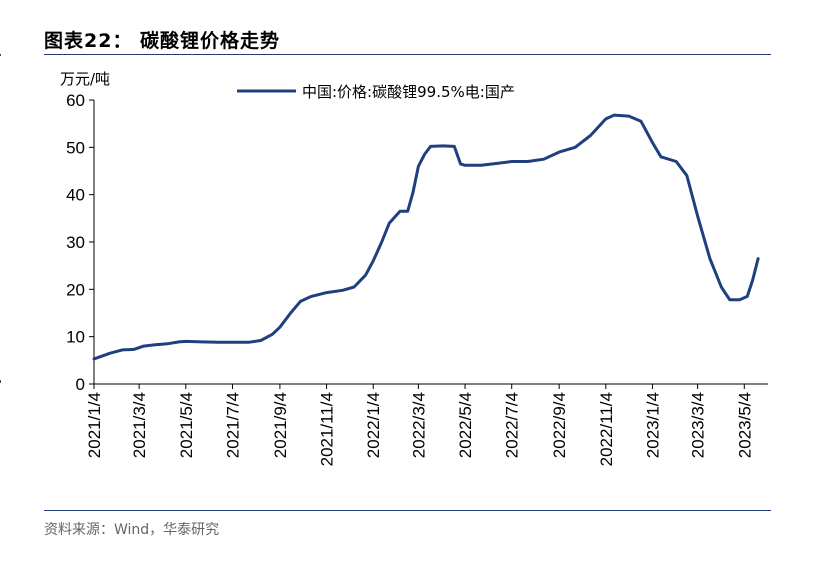 Image resolution: width=817 pixels, height=563 pixels. Describe the element at coordinates (407, 54) in the screenshot. I see `top-rule` at that location.